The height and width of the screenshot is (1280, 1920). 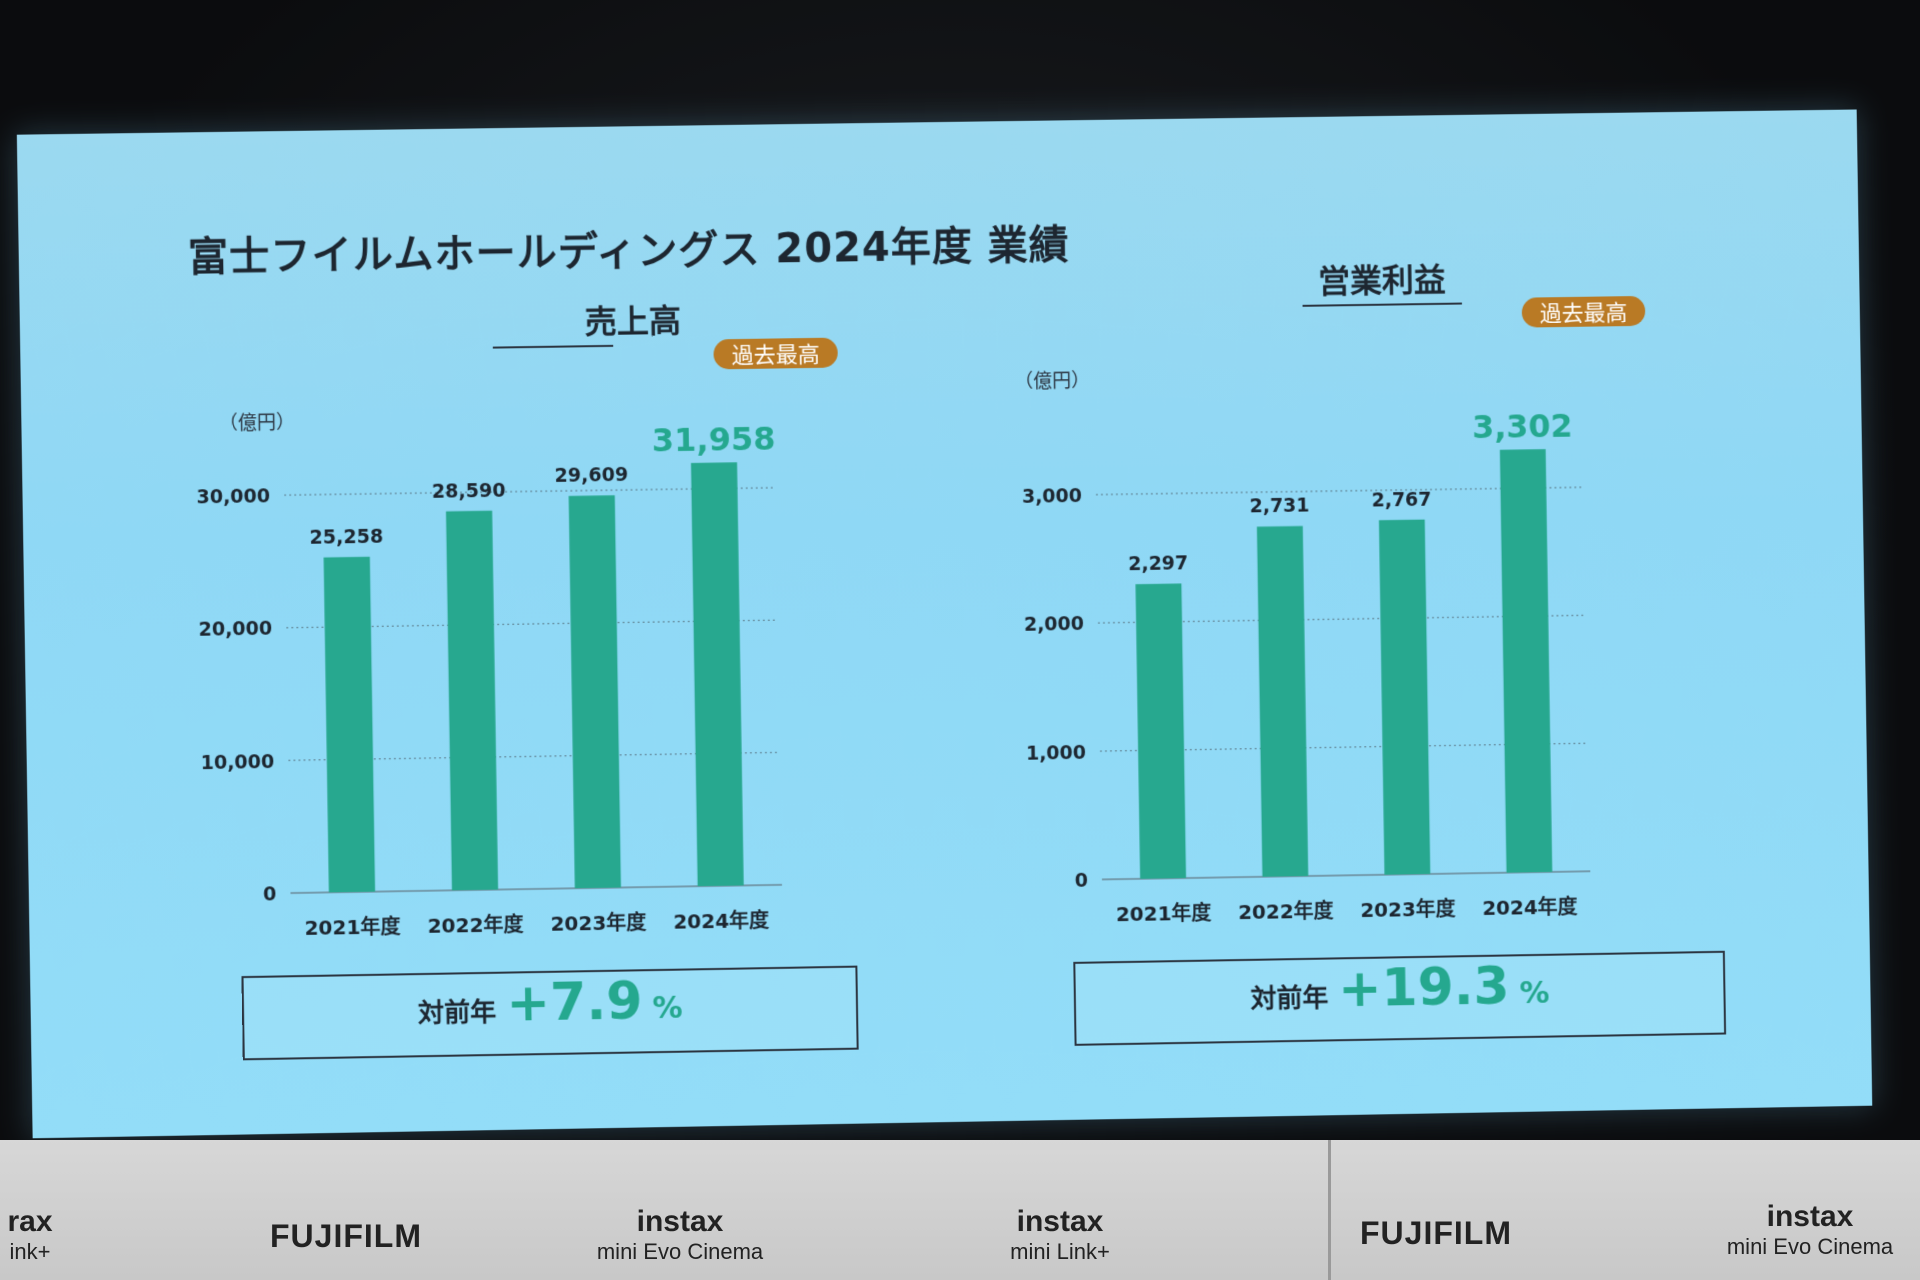 What do you see at coordinates (30, 1221) in the screenshot?
I see `brand-word: rax` at bounding box center [30, 1221].